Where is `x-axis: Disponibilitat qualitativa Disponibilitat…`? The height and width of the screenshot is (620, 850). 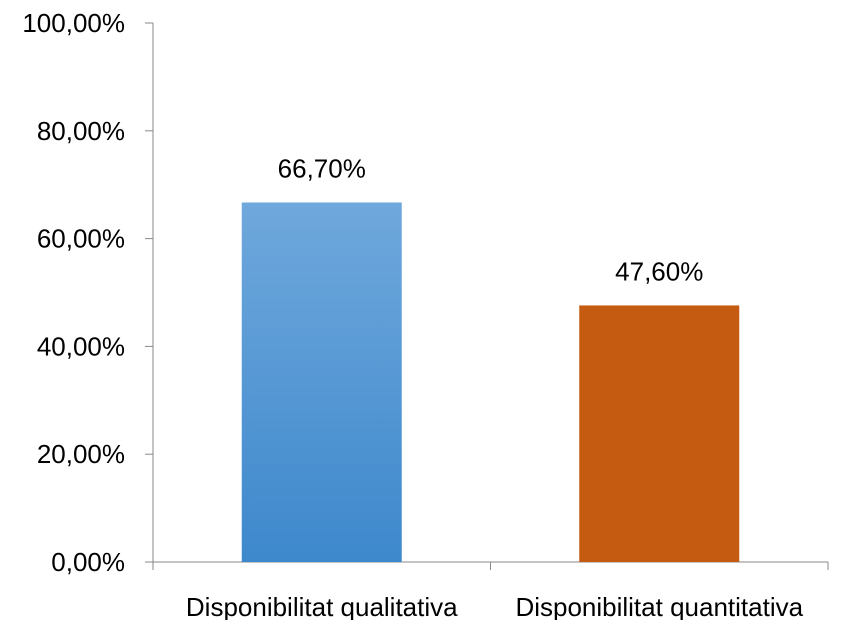
x-axis: Disponibilitat qualitativa Disponibilitat… is located at coordinates (487, 590).